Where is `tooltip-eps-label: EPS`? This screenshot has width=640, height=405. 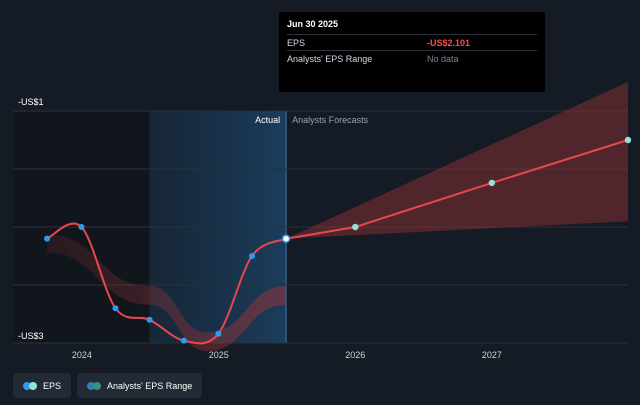
tooltip-eps-label: EPS is located at coordinates (296, 43).